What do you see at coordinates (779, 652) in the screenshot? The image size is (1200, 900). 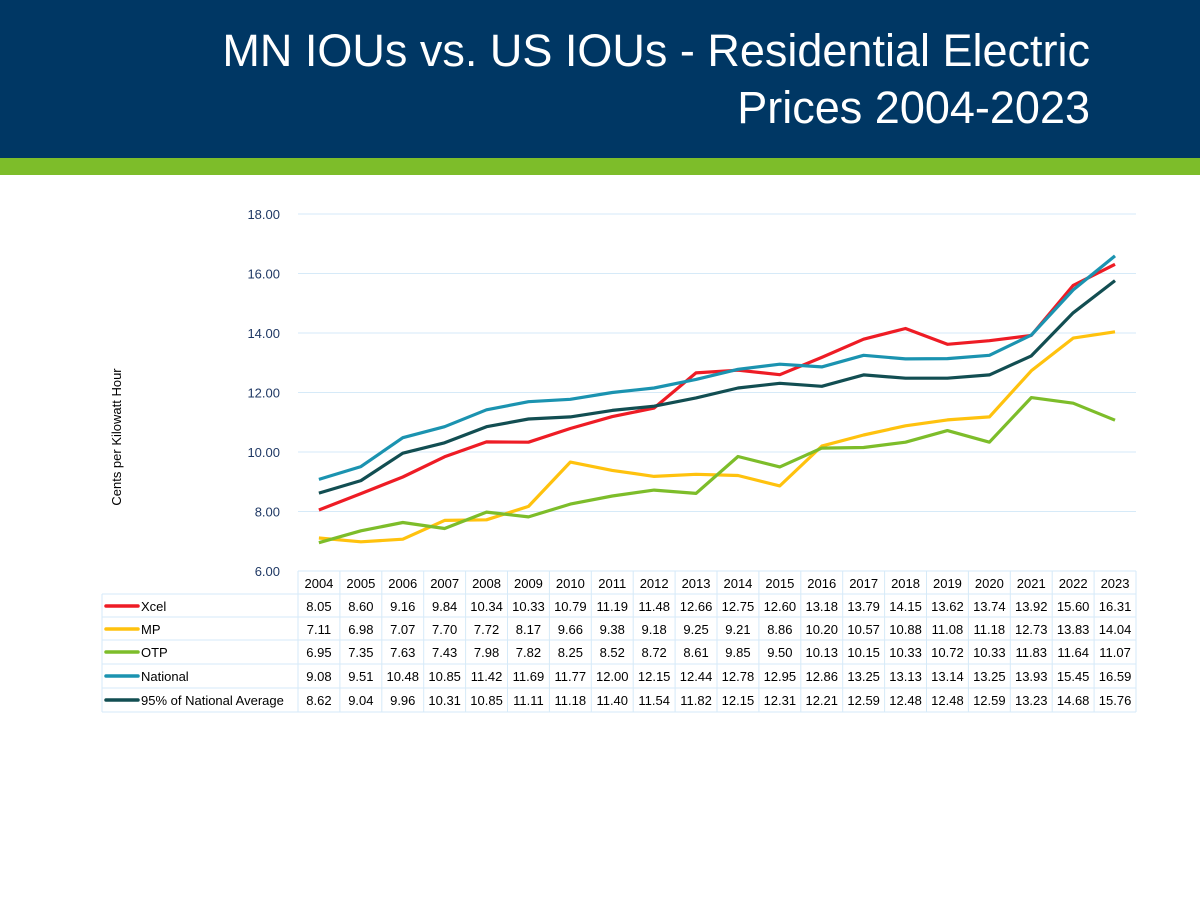 I see `data-table-cell: 9.50` at bounding box center [779, 652].